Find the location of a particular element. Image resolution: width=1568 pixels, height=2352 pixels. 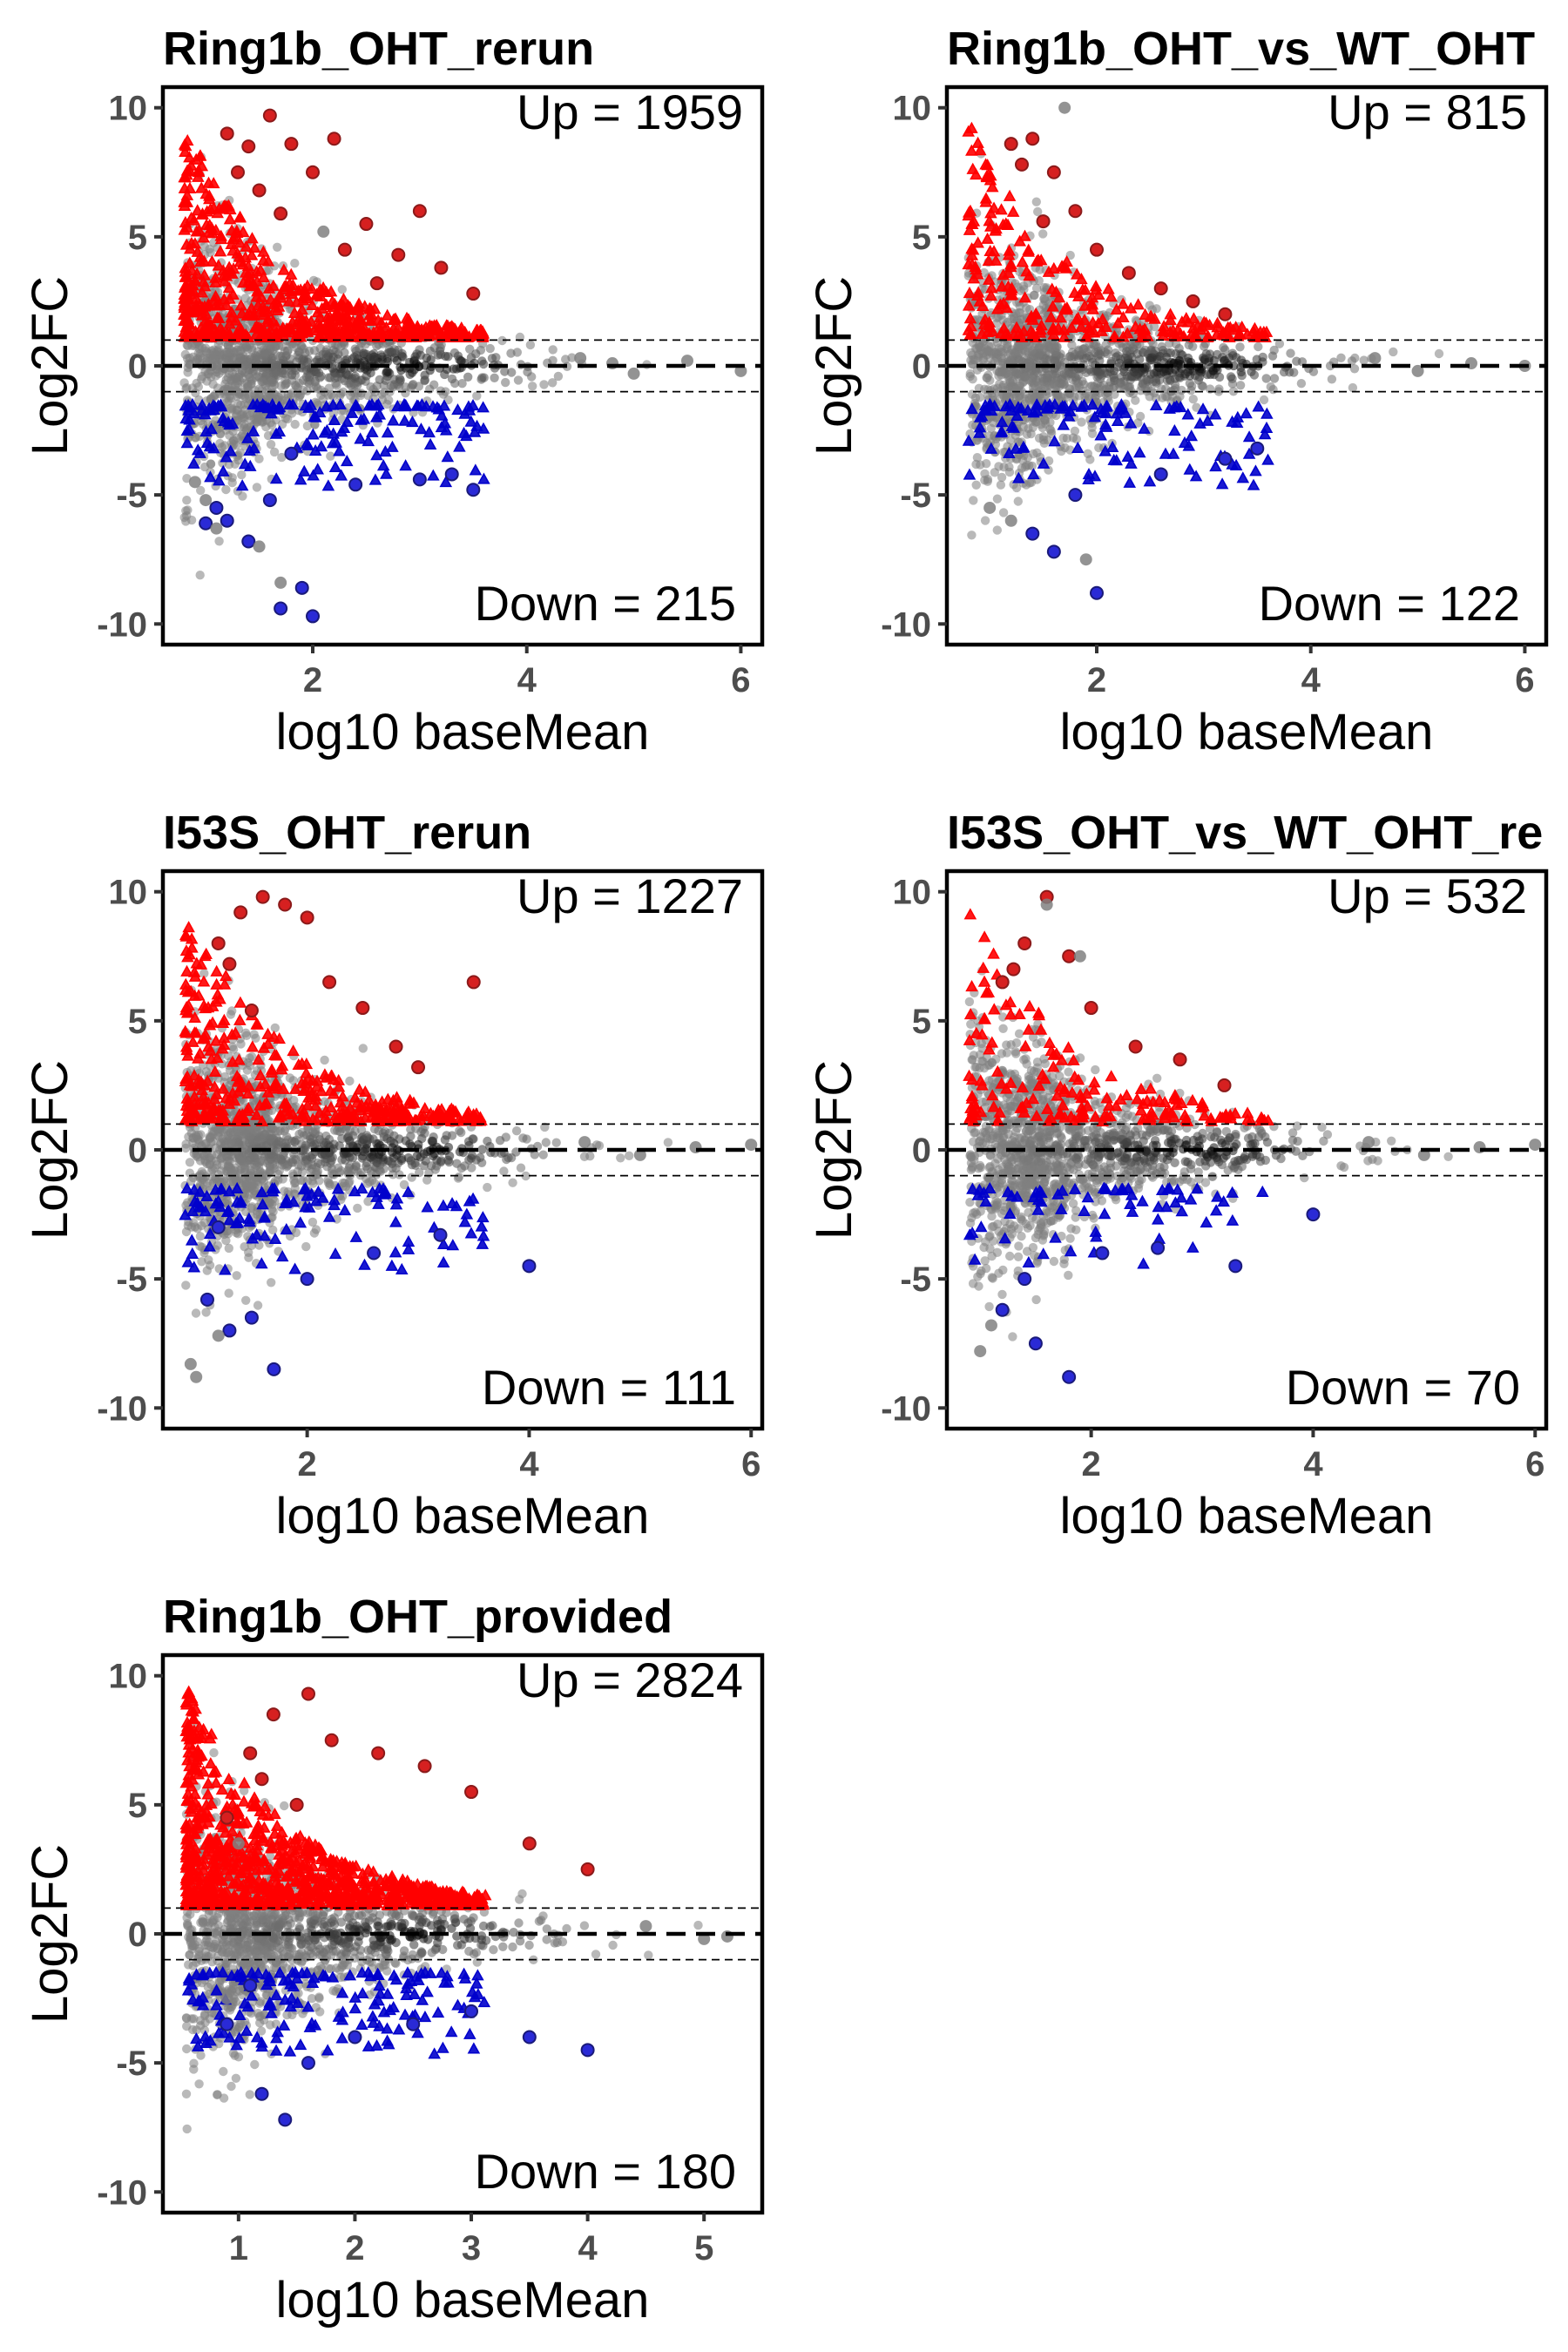

ns-outlier-points is located at coordinates (467, 407).